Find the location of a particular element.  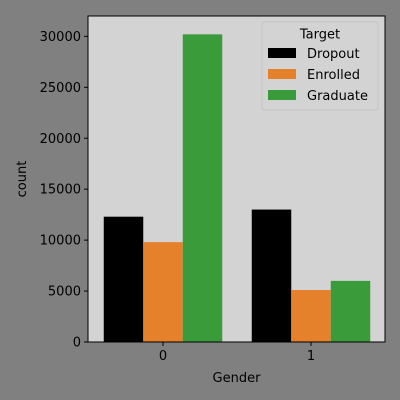

y-axis: 0 5000 10000 15000 20000 25000 30000 is located at coordinates (64, 190).